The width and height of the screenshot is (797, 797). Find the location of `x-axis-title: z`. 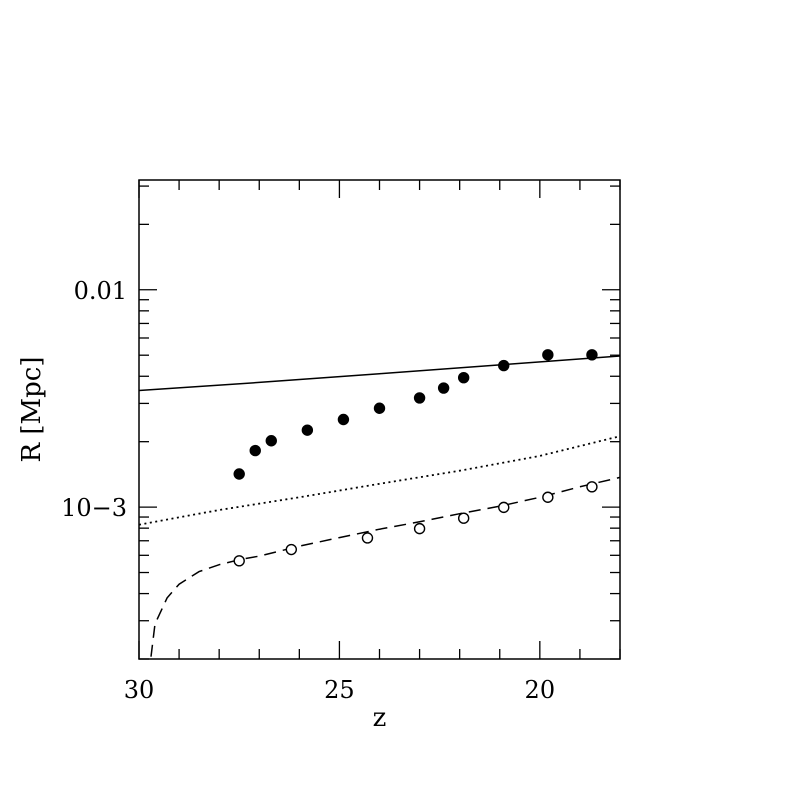

x-axis-title: z is located at coordinates (380, 718).